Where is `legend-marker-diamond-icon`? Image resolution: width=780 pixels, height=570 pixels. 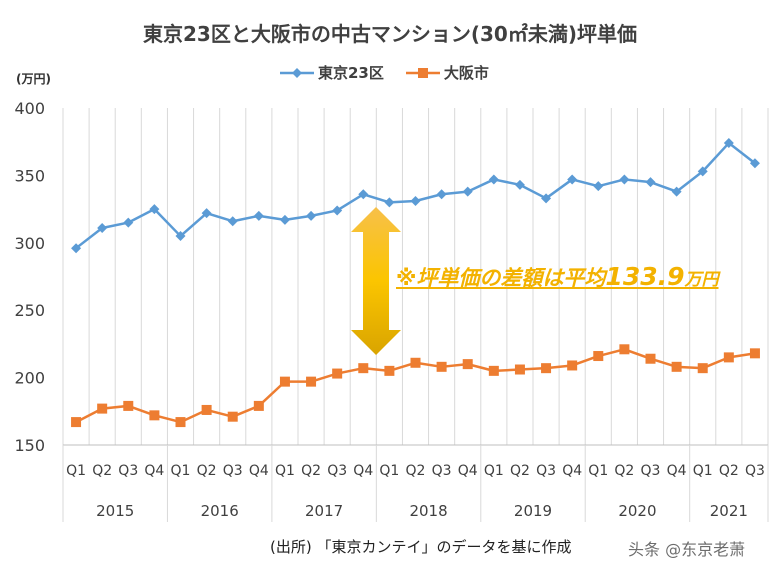
legend-marker-diamond-icon is located at coordinates (297, 72).